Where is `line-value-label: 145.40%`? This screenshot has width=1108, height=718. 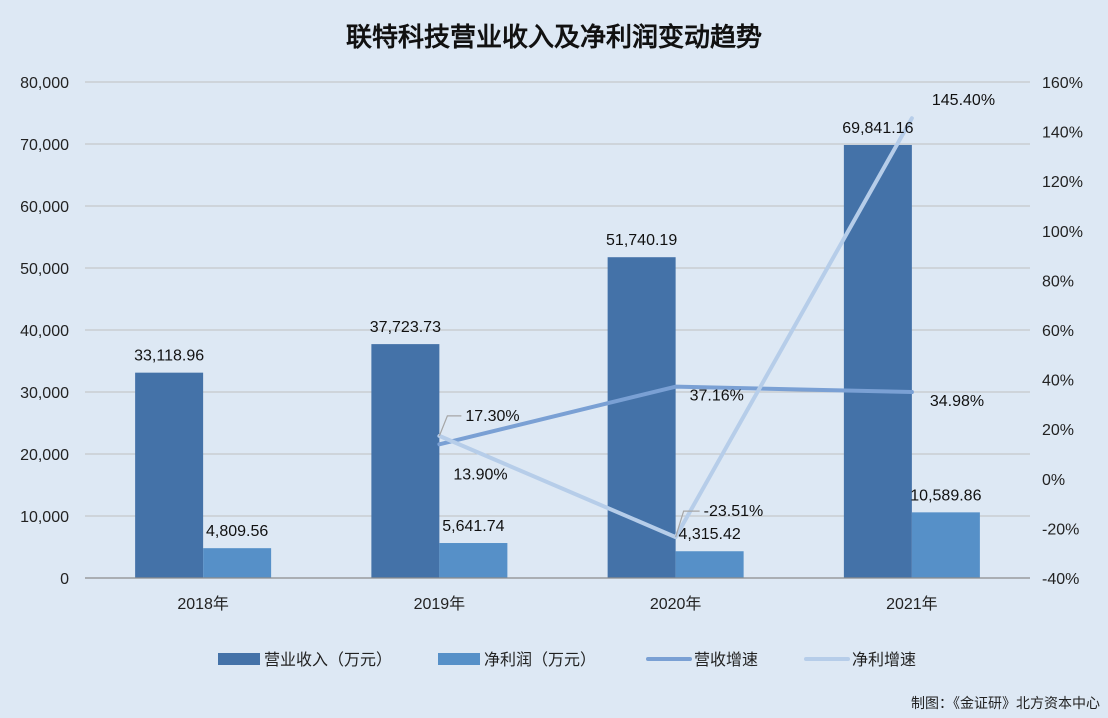
line-value-label: 145.40% is located at coordinates (963, 100).